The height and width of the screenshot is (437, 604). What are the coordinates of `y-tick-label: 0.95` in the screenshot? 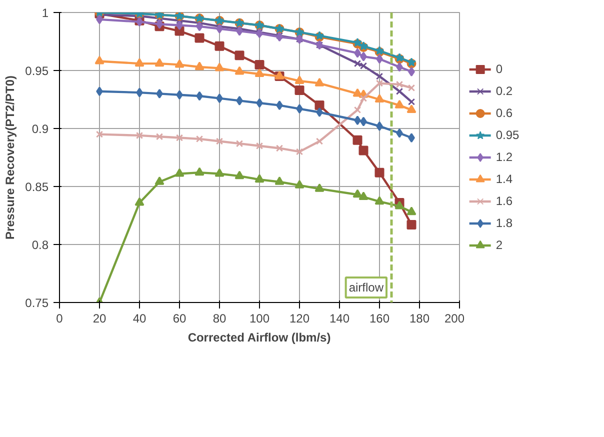 It's located at (37, 71).